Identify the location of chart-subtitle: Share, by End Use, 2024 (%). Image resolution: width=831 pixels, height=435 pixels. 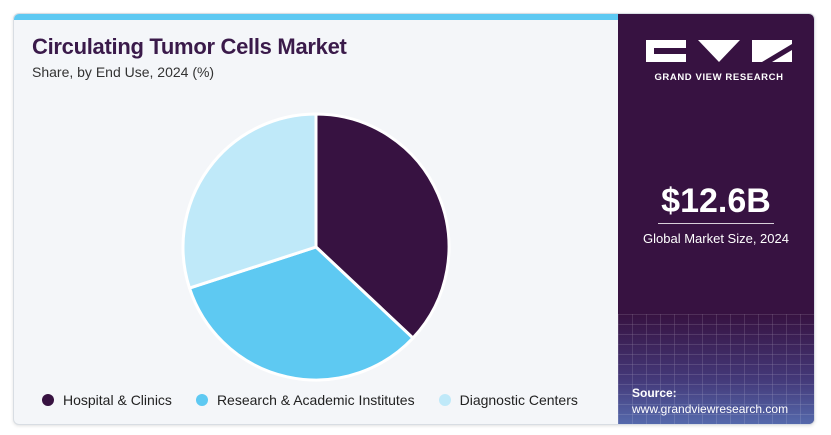
(123, 72).